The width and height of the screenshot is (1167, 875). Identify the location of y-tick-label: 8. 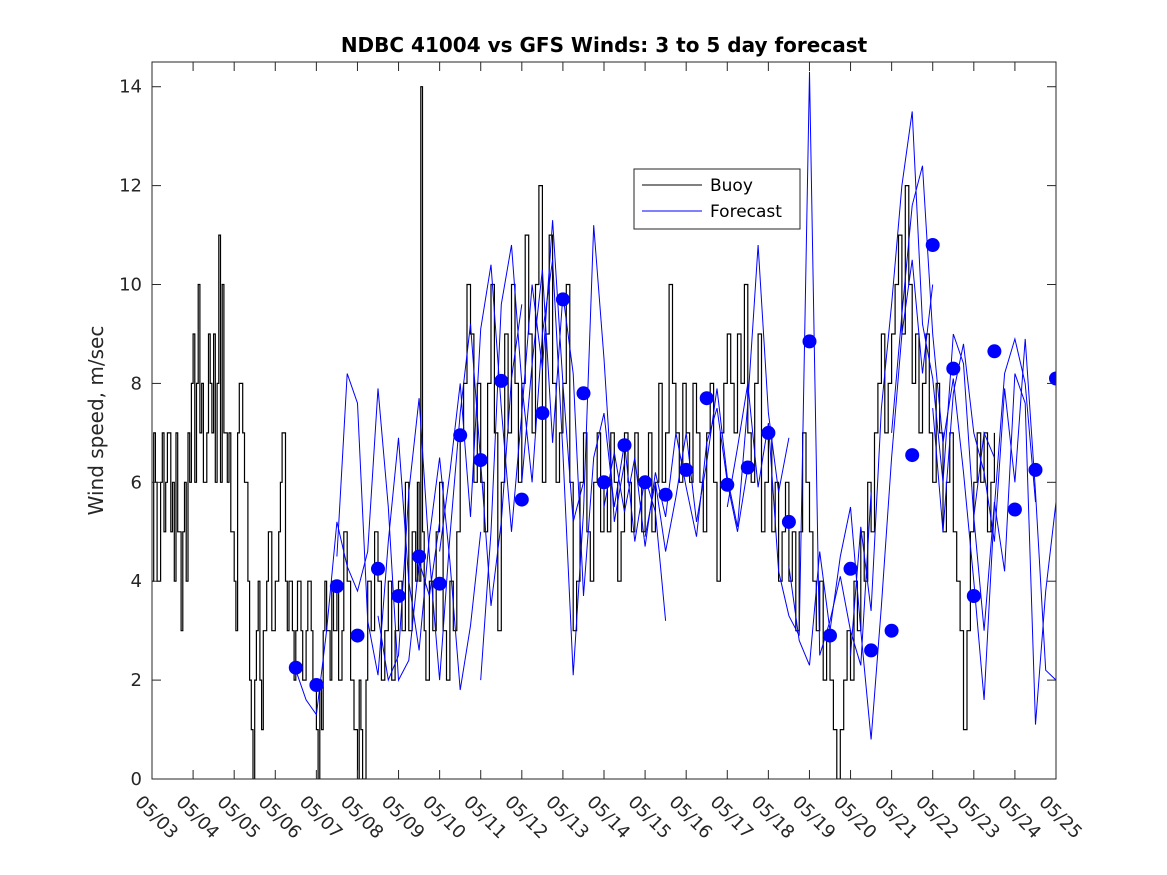
(136, 383).